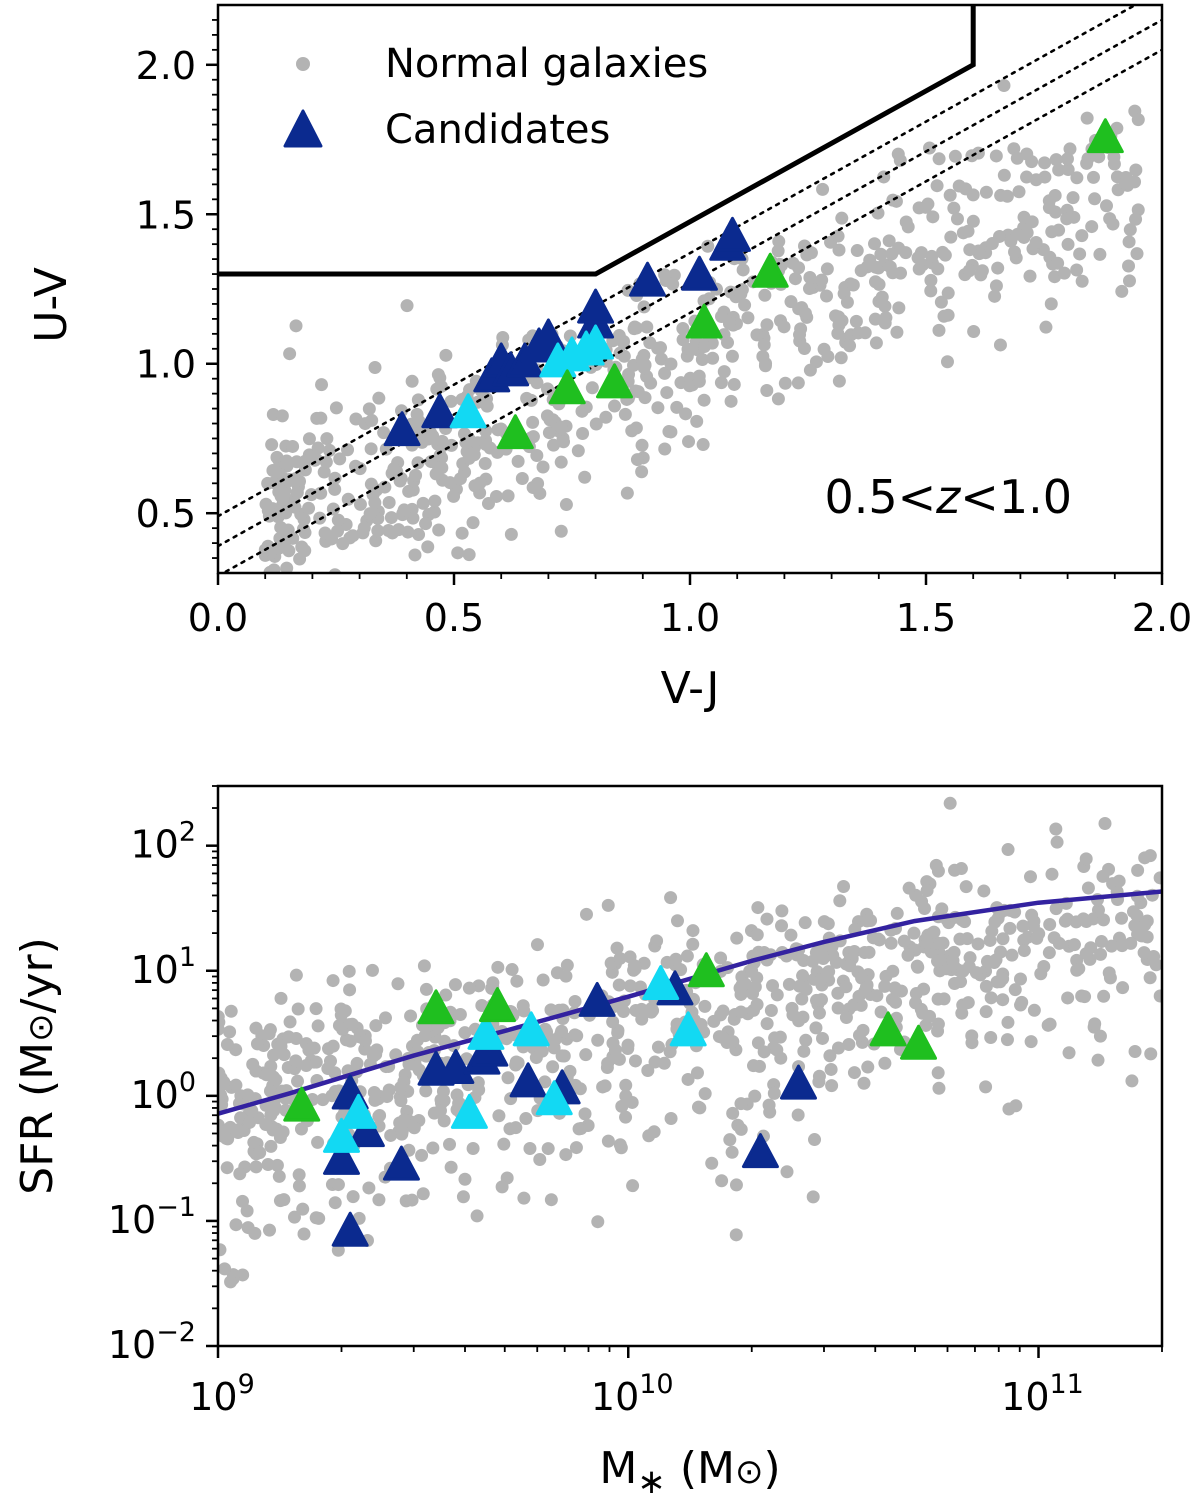 Image resolution: width=1200 pixels, height=1499 pixels. I want to click on x-axis-label: M∗ (M⊙), so click(689, 1471).